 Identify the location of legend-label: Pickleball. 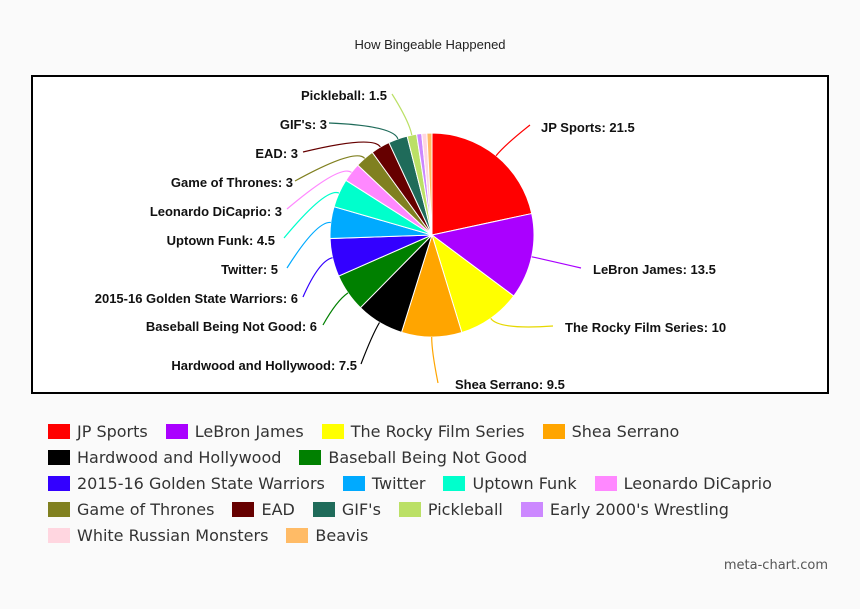
(465, 509).